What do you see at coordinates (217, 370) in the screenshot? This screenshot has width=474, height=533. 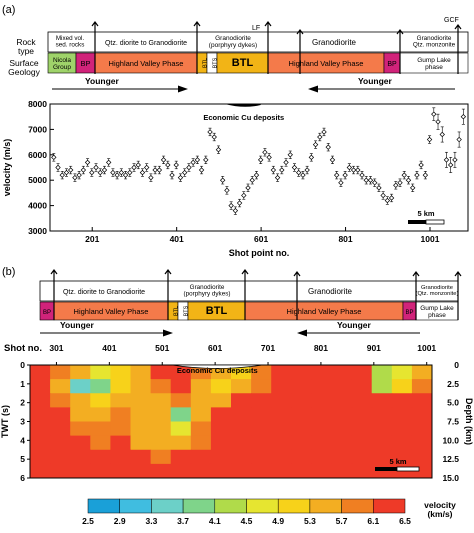 I see `economic-deposit-label-b: Economic Cu deposits` at bounding box center [217, 370].